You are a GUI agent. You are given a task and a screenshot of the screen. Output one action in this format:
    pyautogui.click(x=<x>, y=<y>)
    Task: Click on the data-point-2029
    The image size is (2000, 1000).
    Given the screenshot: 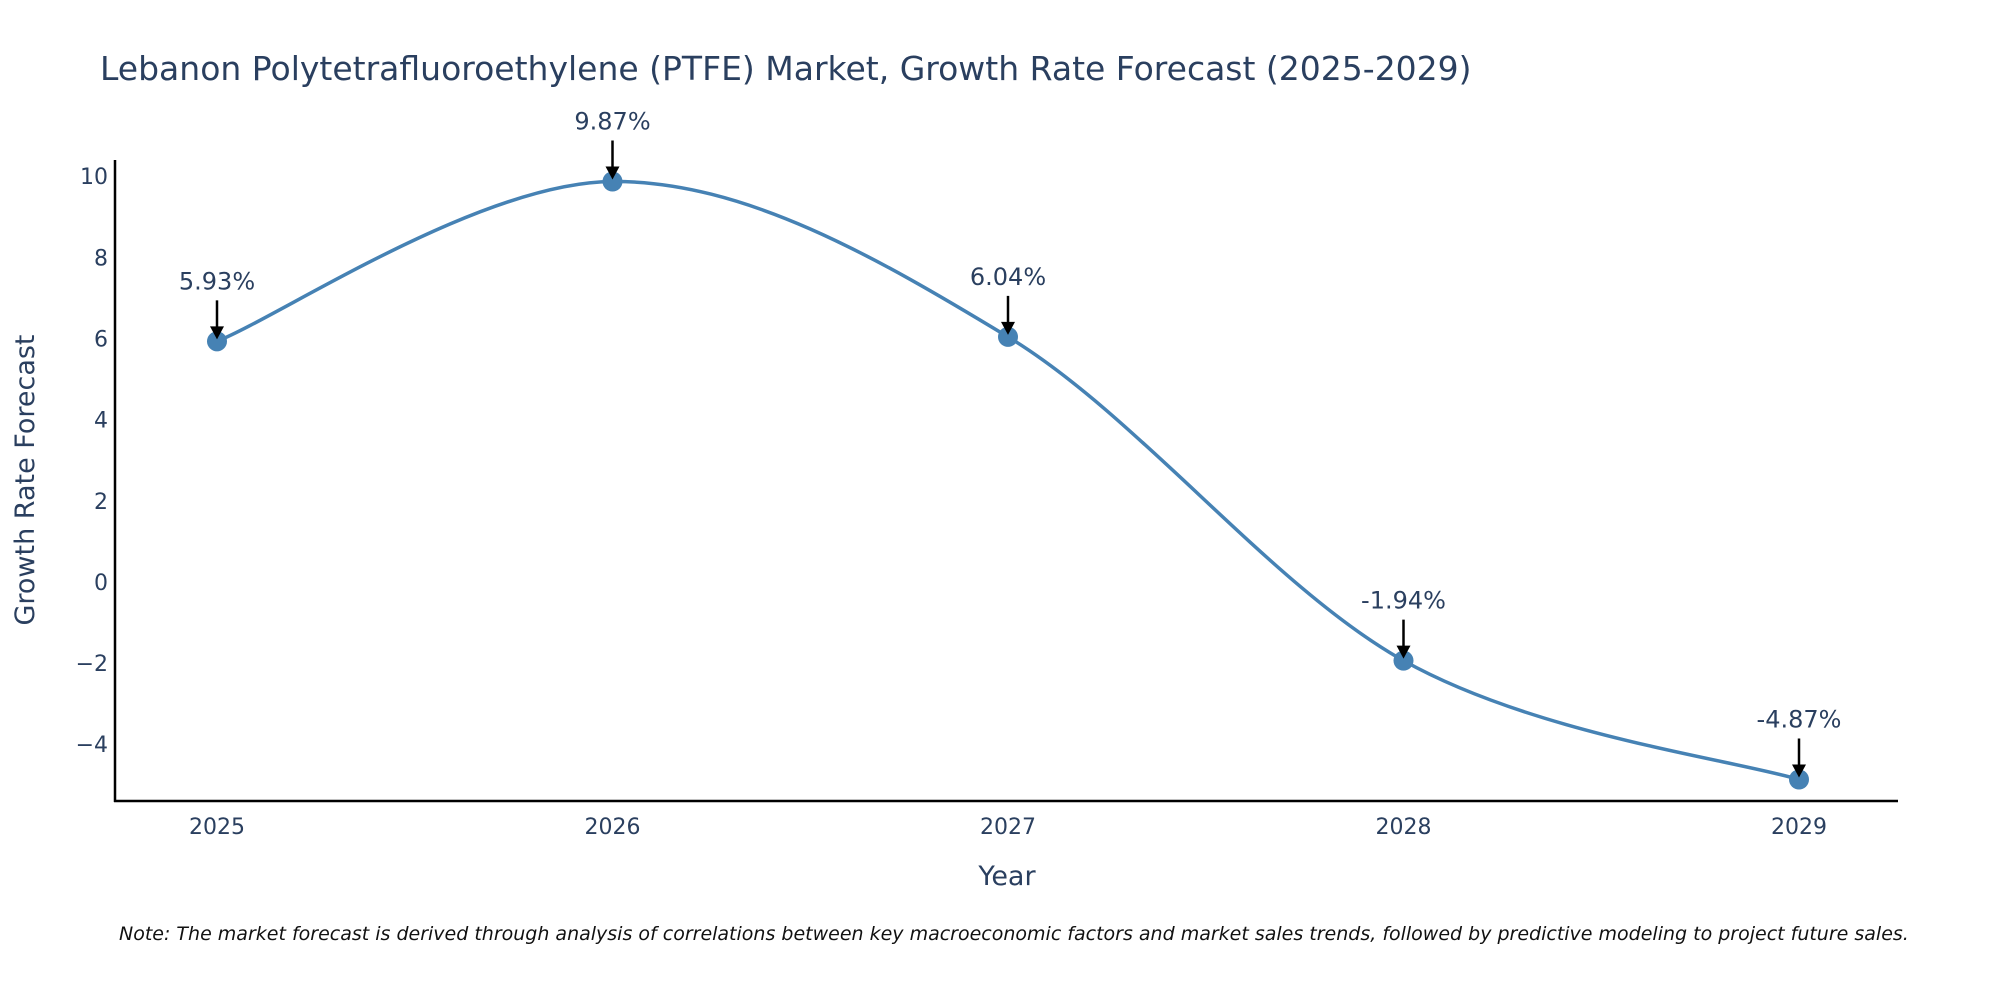 What is the action you would take?
    pyautogui.click(x=1799, y=779)
    